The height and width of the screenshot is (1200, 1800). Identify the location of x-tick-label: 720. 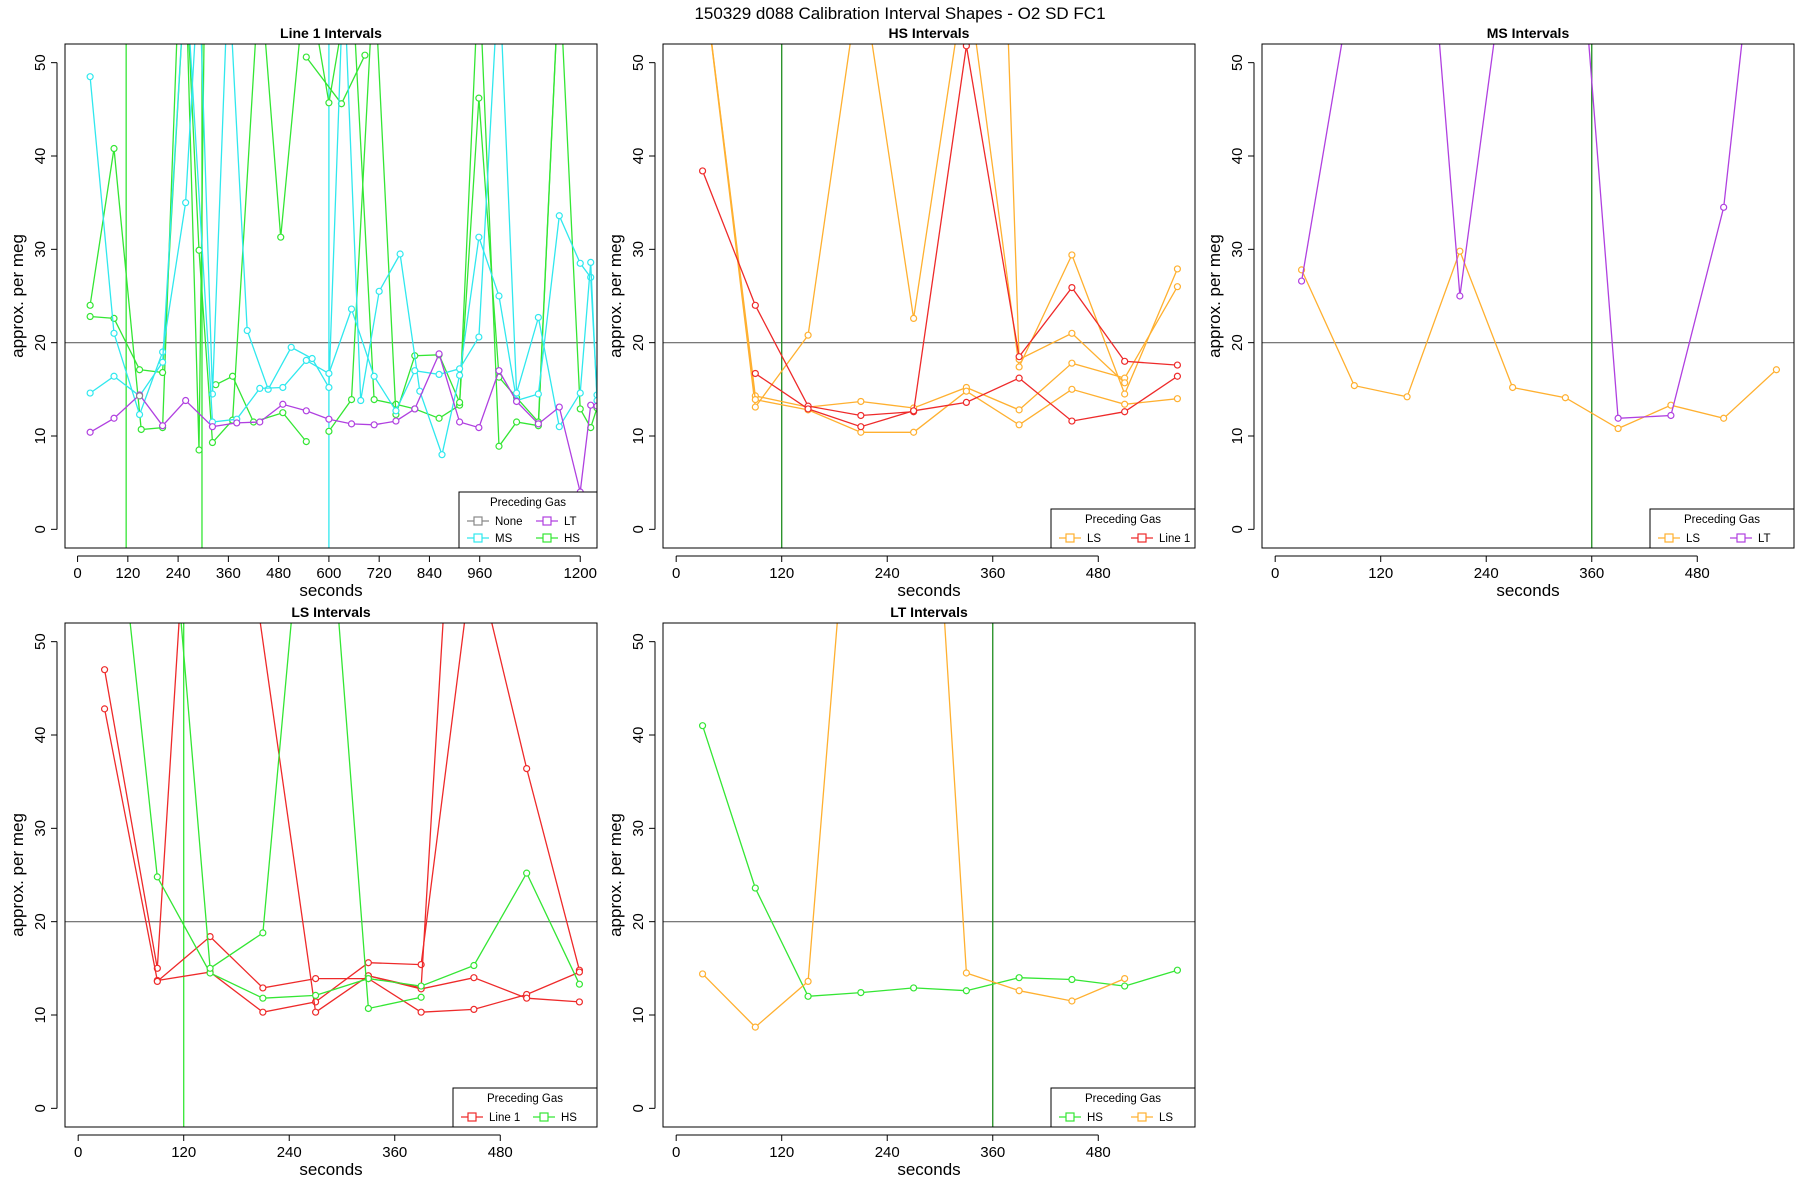
(379, 573).